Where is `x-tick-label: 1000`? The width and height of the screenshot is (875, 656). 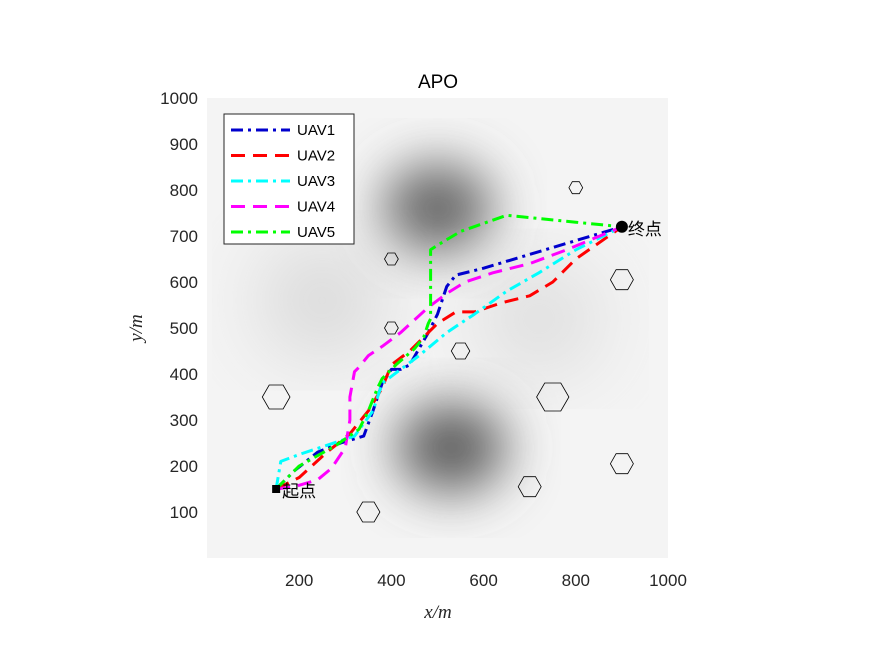
x-tick-label: 1000 is located at coordinates (668, 580).